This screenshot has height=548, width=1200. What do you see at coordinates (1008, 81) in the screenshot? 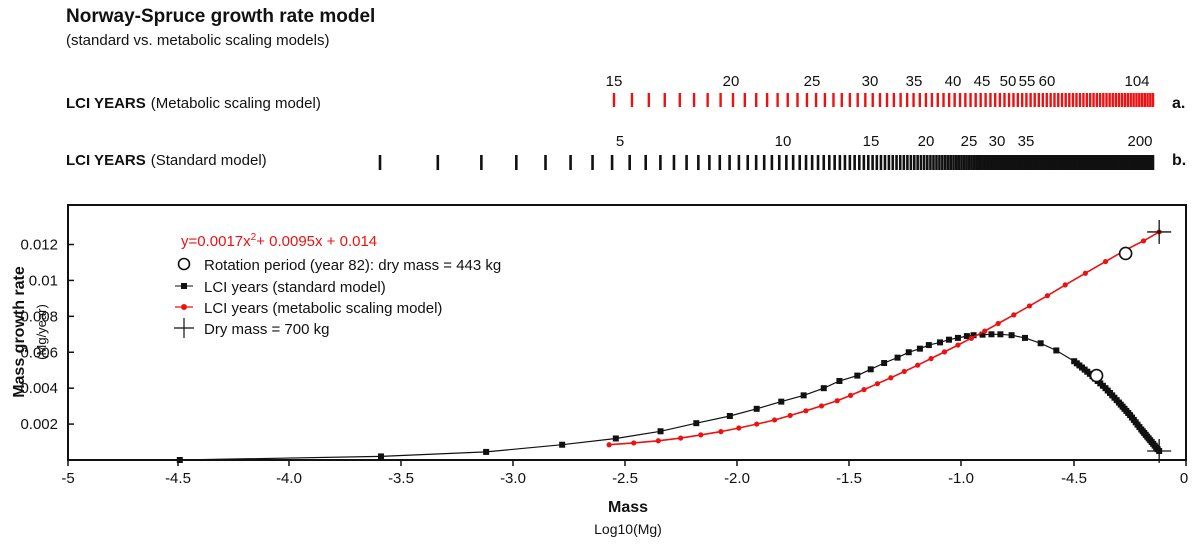
I see `strip-a-tick-label: 50` at bounding box center [1008, 81].